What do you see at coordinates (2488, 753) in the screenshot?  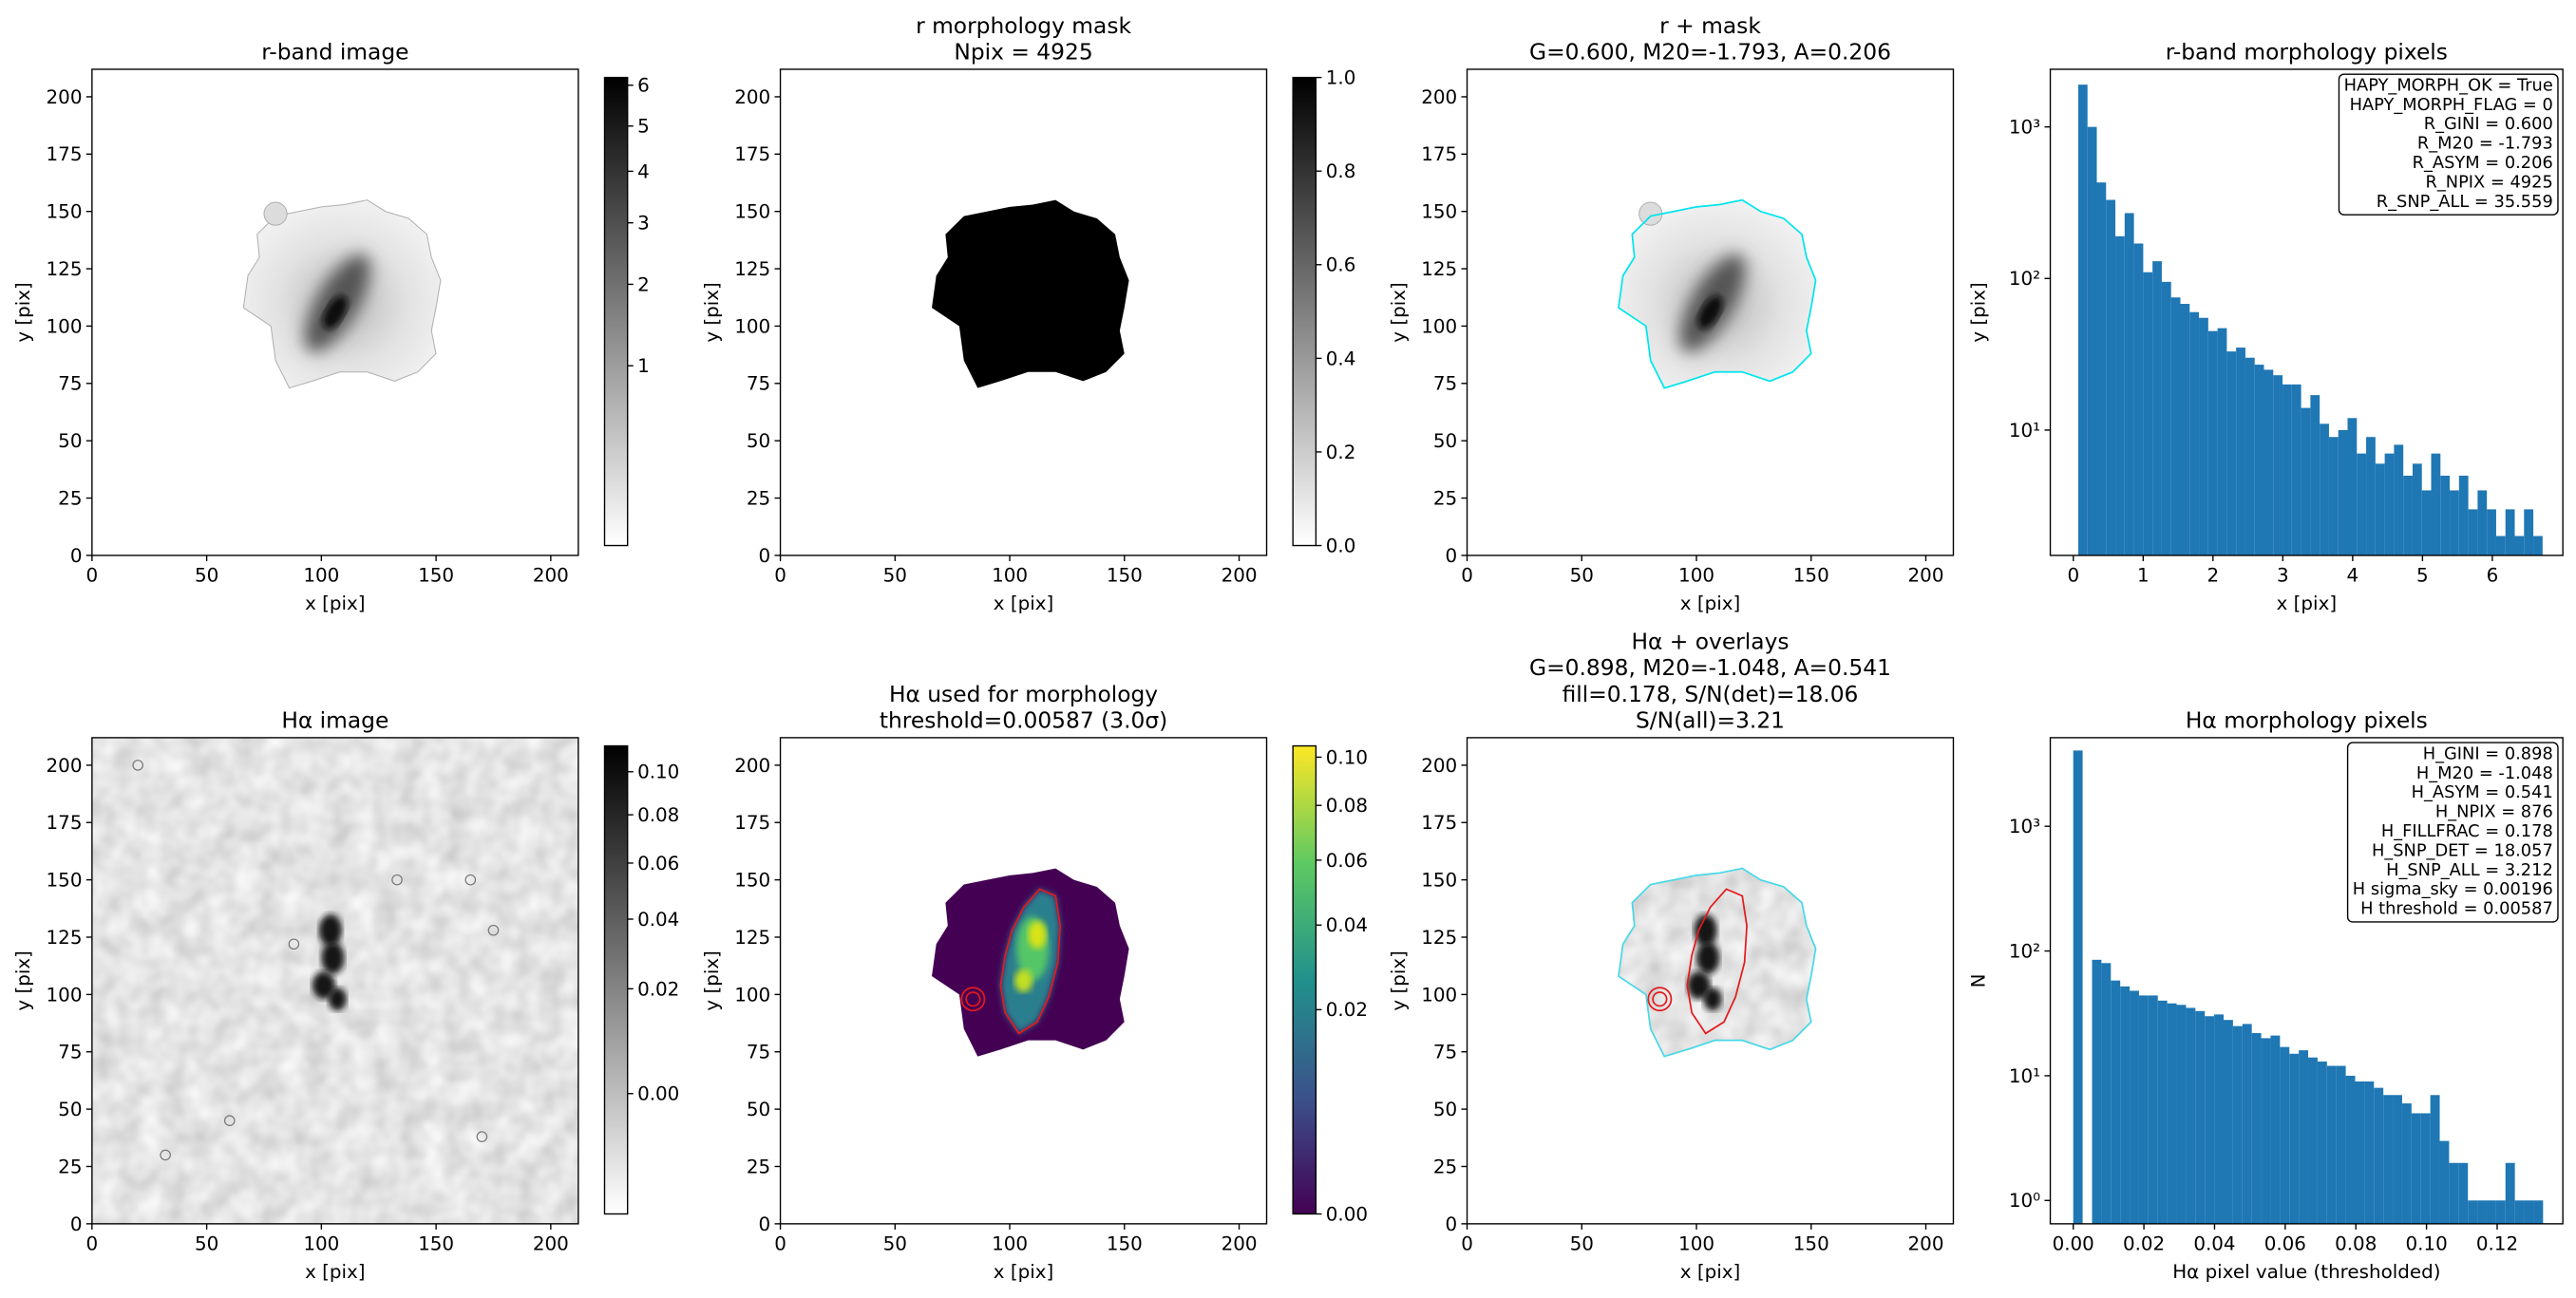 I see `annotation-line: H_GINI = 0.898` at bounding box center [2488, 753].